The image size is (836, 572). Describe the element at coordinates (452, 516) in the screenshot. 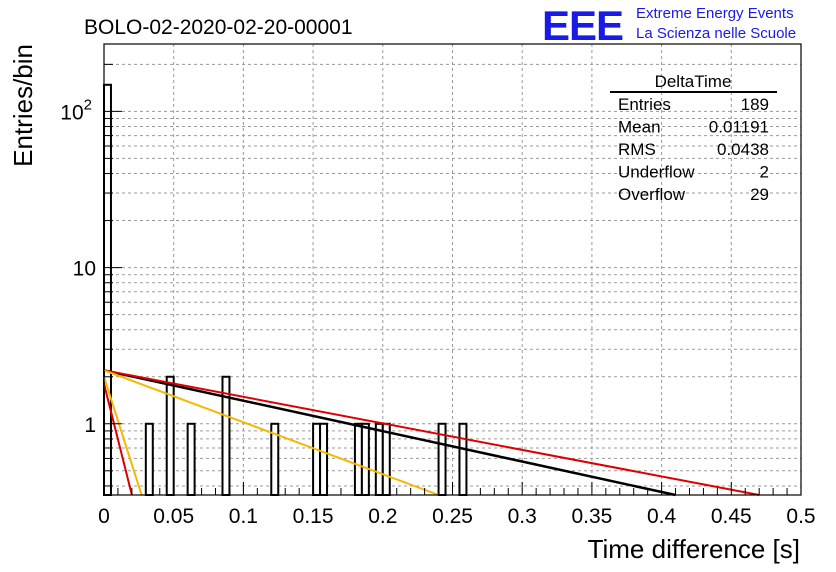

I see `x-tick-label: 0.25` at that location.